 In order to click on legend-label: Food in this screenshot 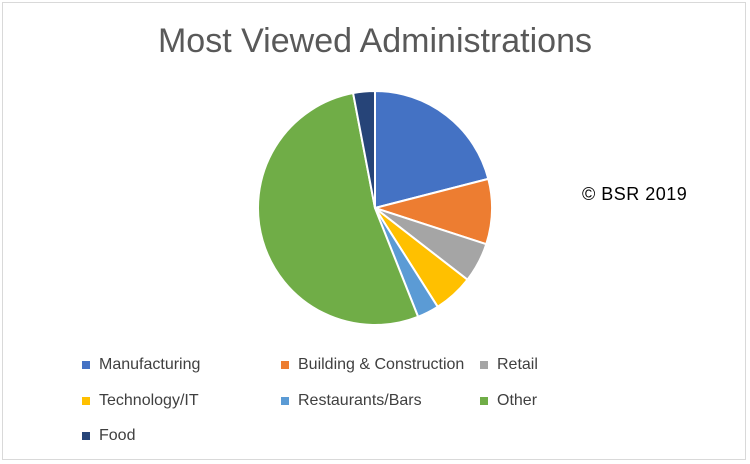, I will do `click(117, 435)`.